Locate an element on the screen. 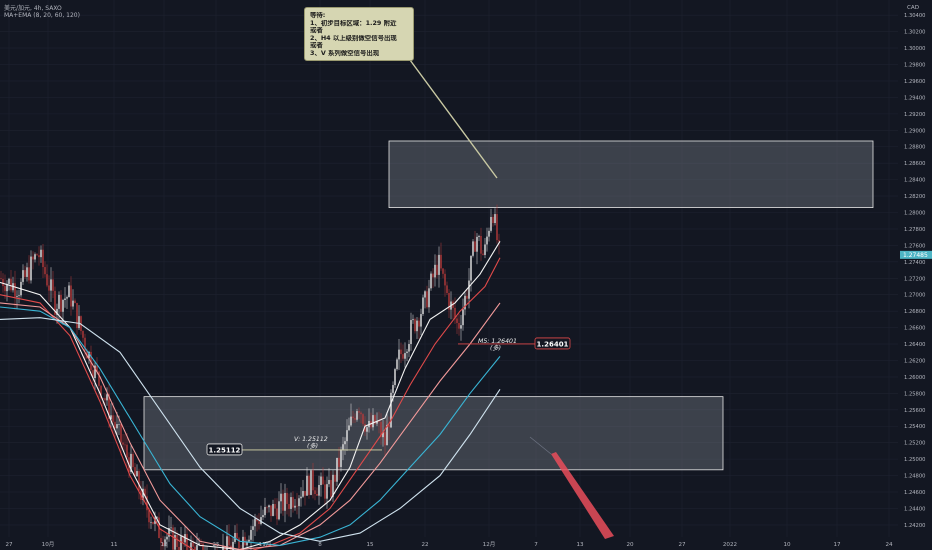  signal-v-price-tag-box is located at coordinates (224, 449).